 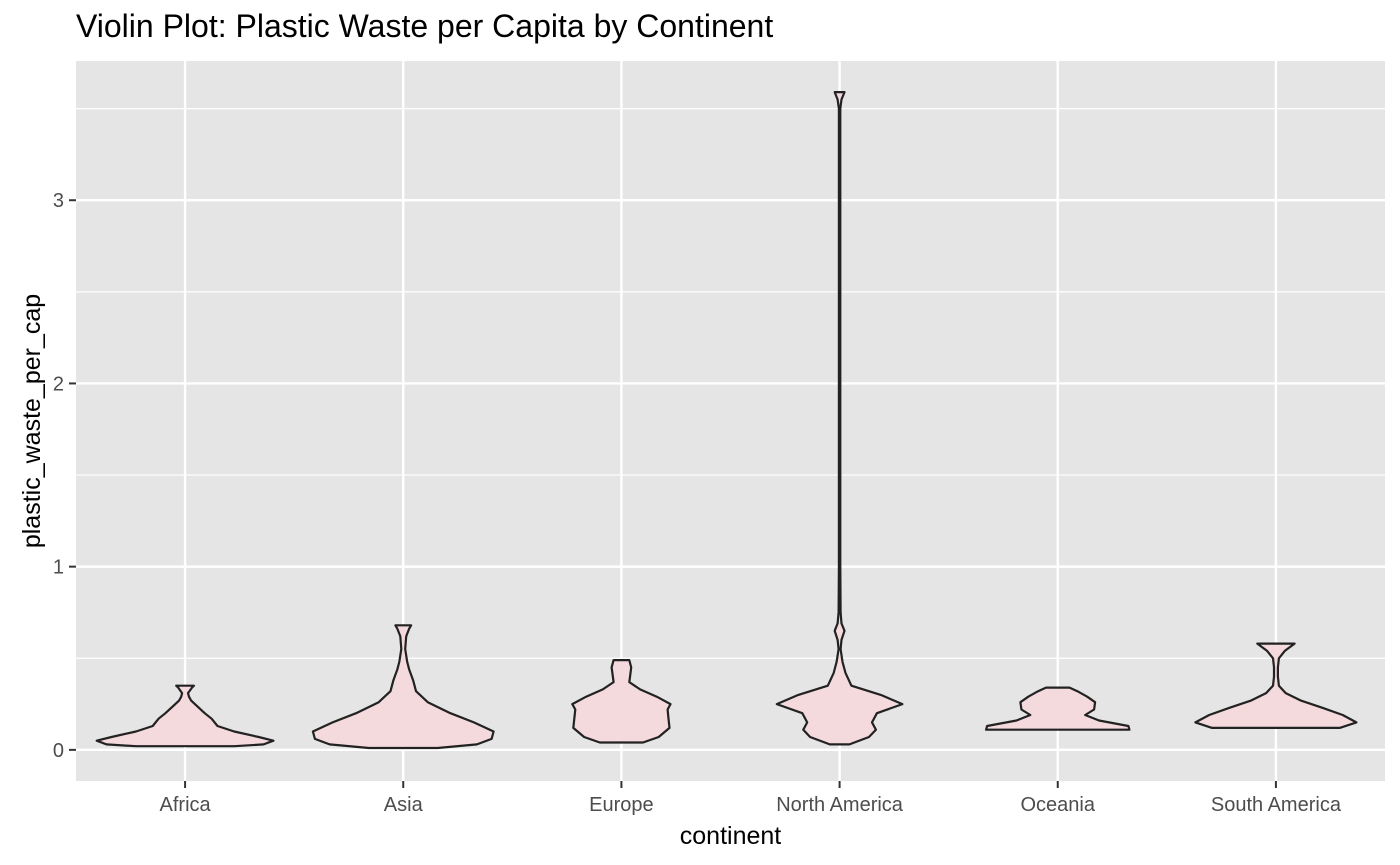 What do you see at coordinates (1058, 805) in the screenshot?
I see `x-tick-label: Oceania` at bounding box center [1058, 805].